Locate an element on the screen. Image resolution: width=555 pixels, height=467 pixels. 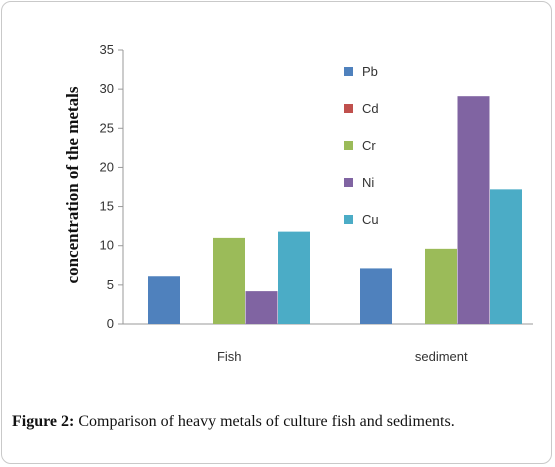
bar-cu-sediment is located at coordinates (506, 256).